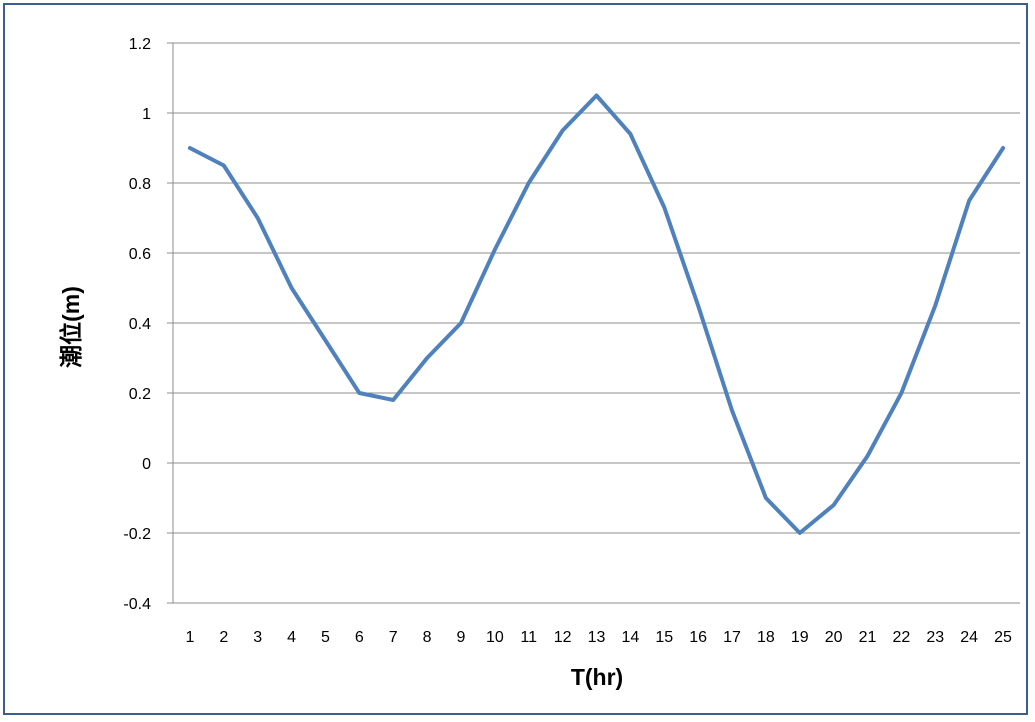 The width and height of the screenshot is (1035, 722). Describe the element at coordinates (71, 327) in the screenshot. I see `y-axis-title: 潮位(m)` at that location.